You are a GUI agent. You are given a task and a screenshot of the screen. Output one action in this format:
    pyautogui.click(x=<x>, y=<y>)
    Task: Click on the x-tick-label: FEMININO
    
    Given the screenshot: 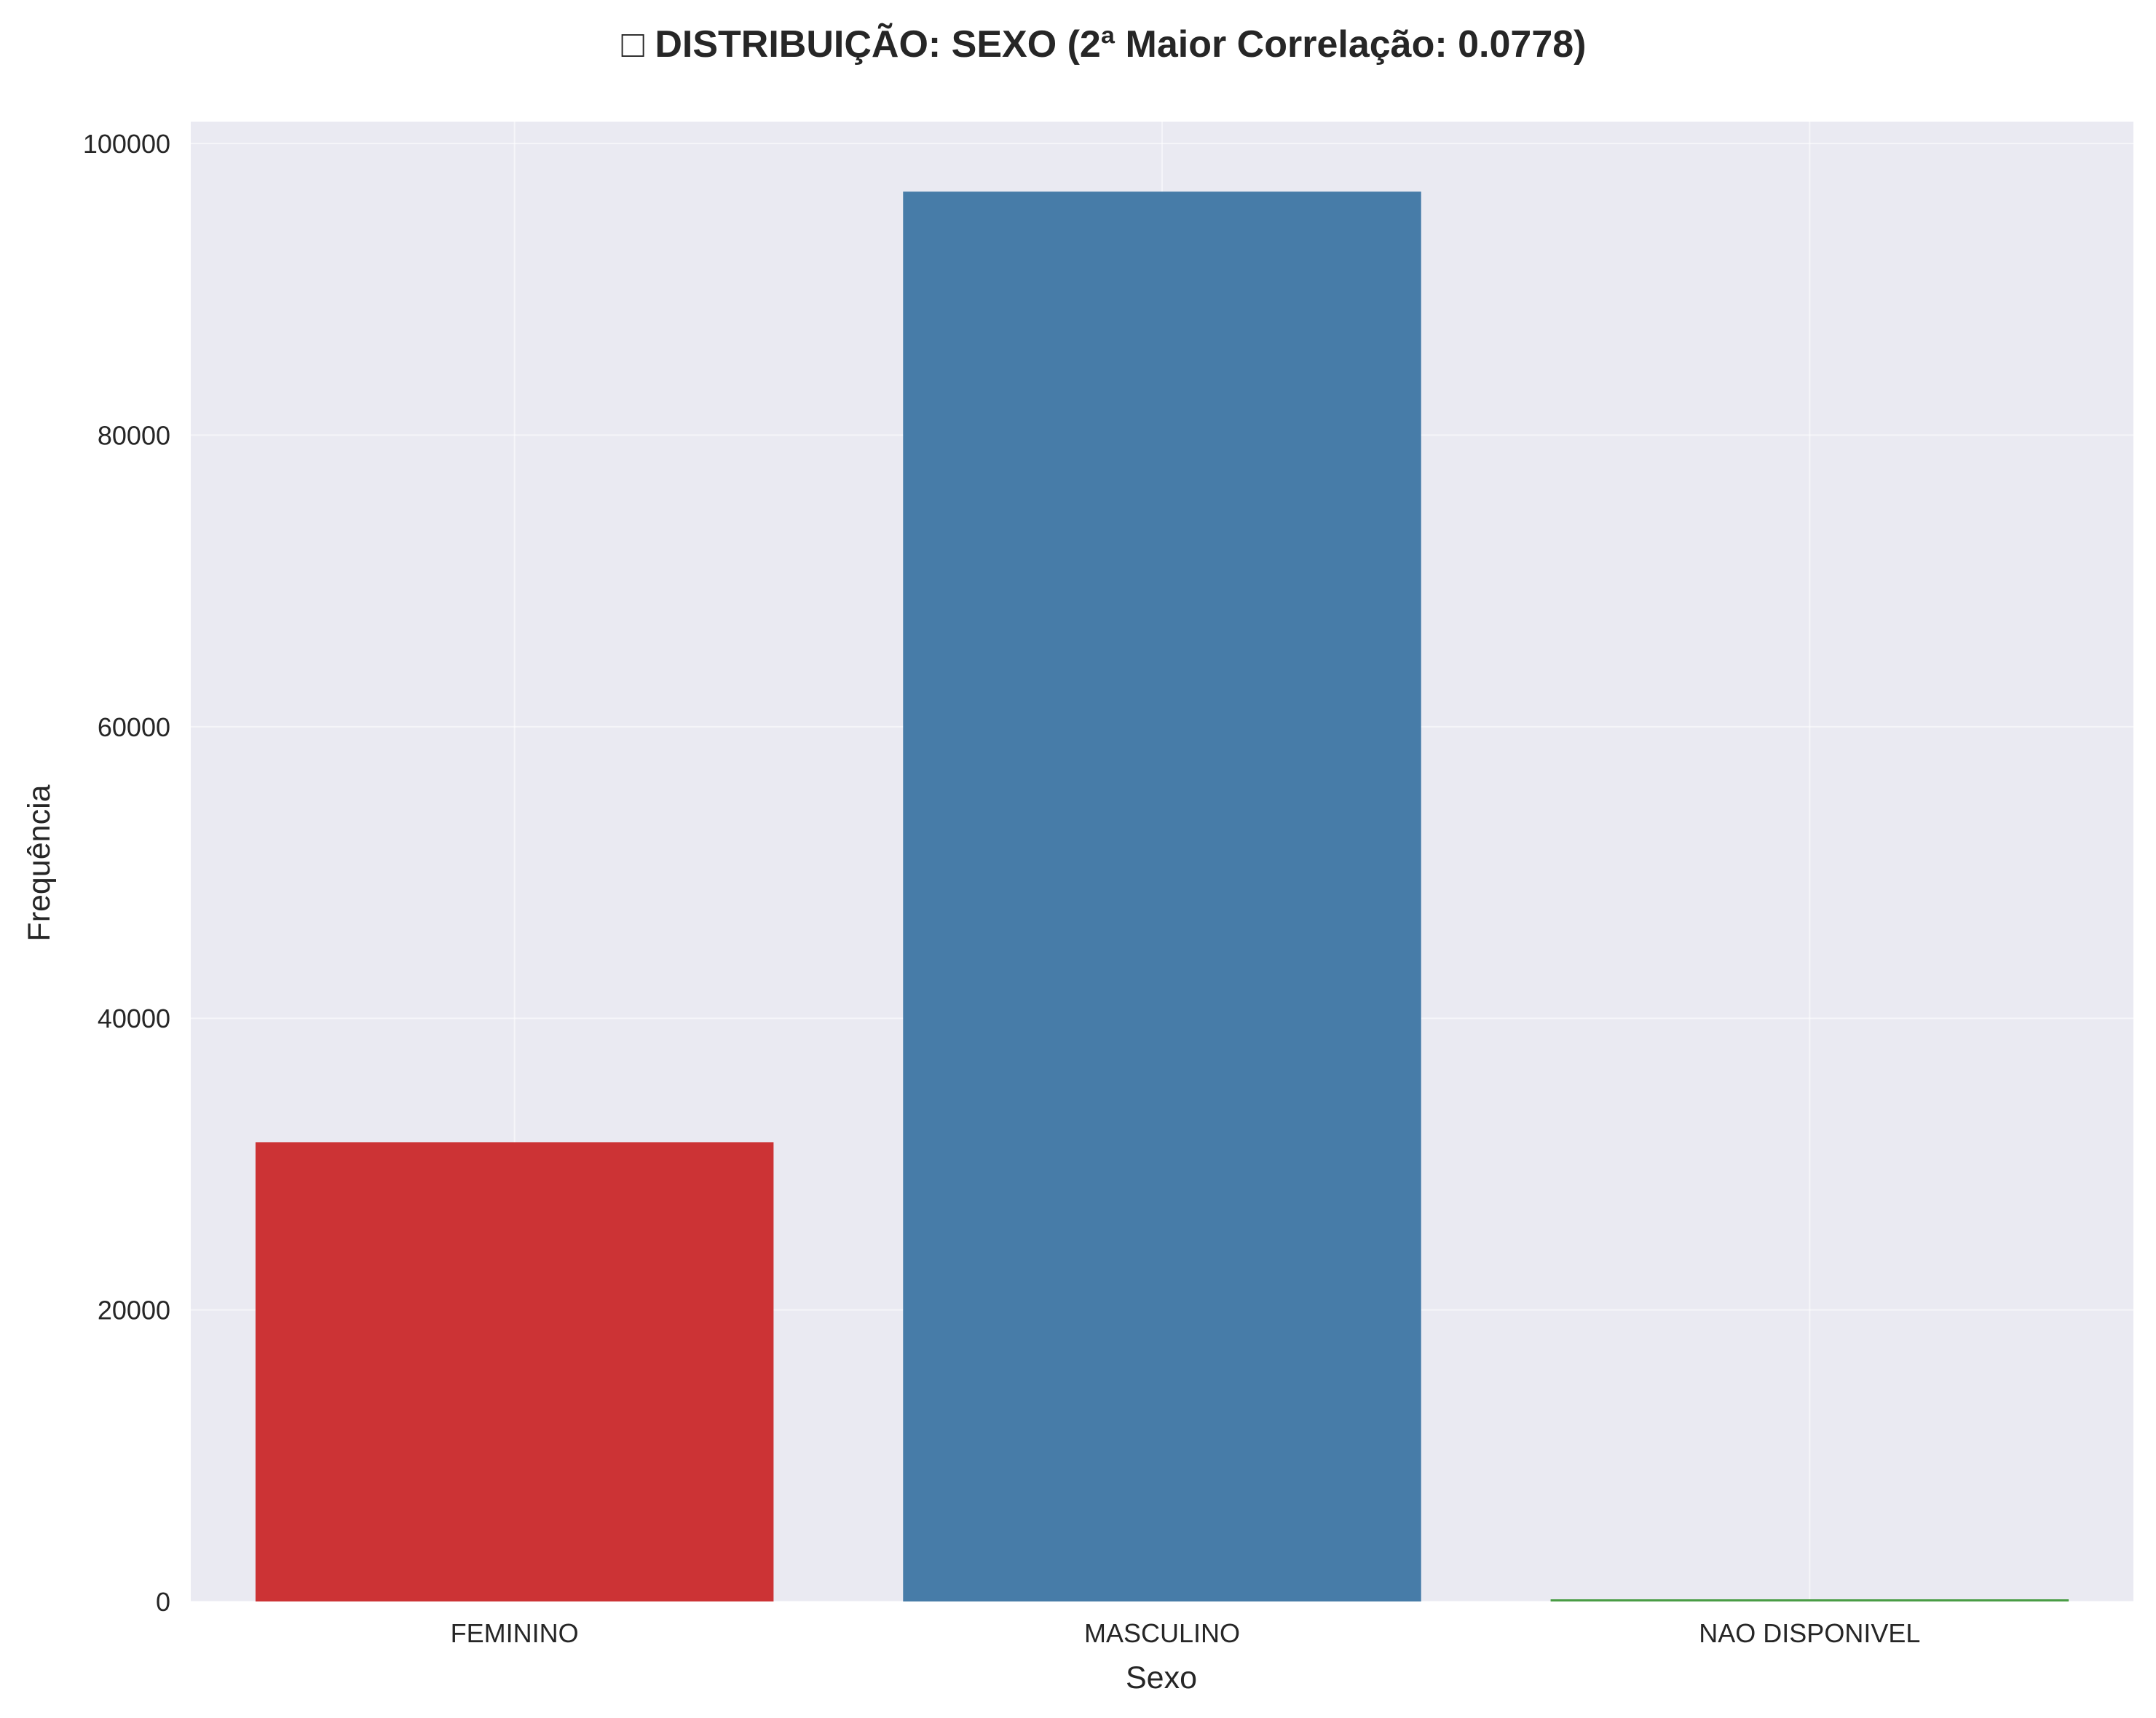 What is the action you would take?
    pyautogui.click(x=515, y=1633)
    